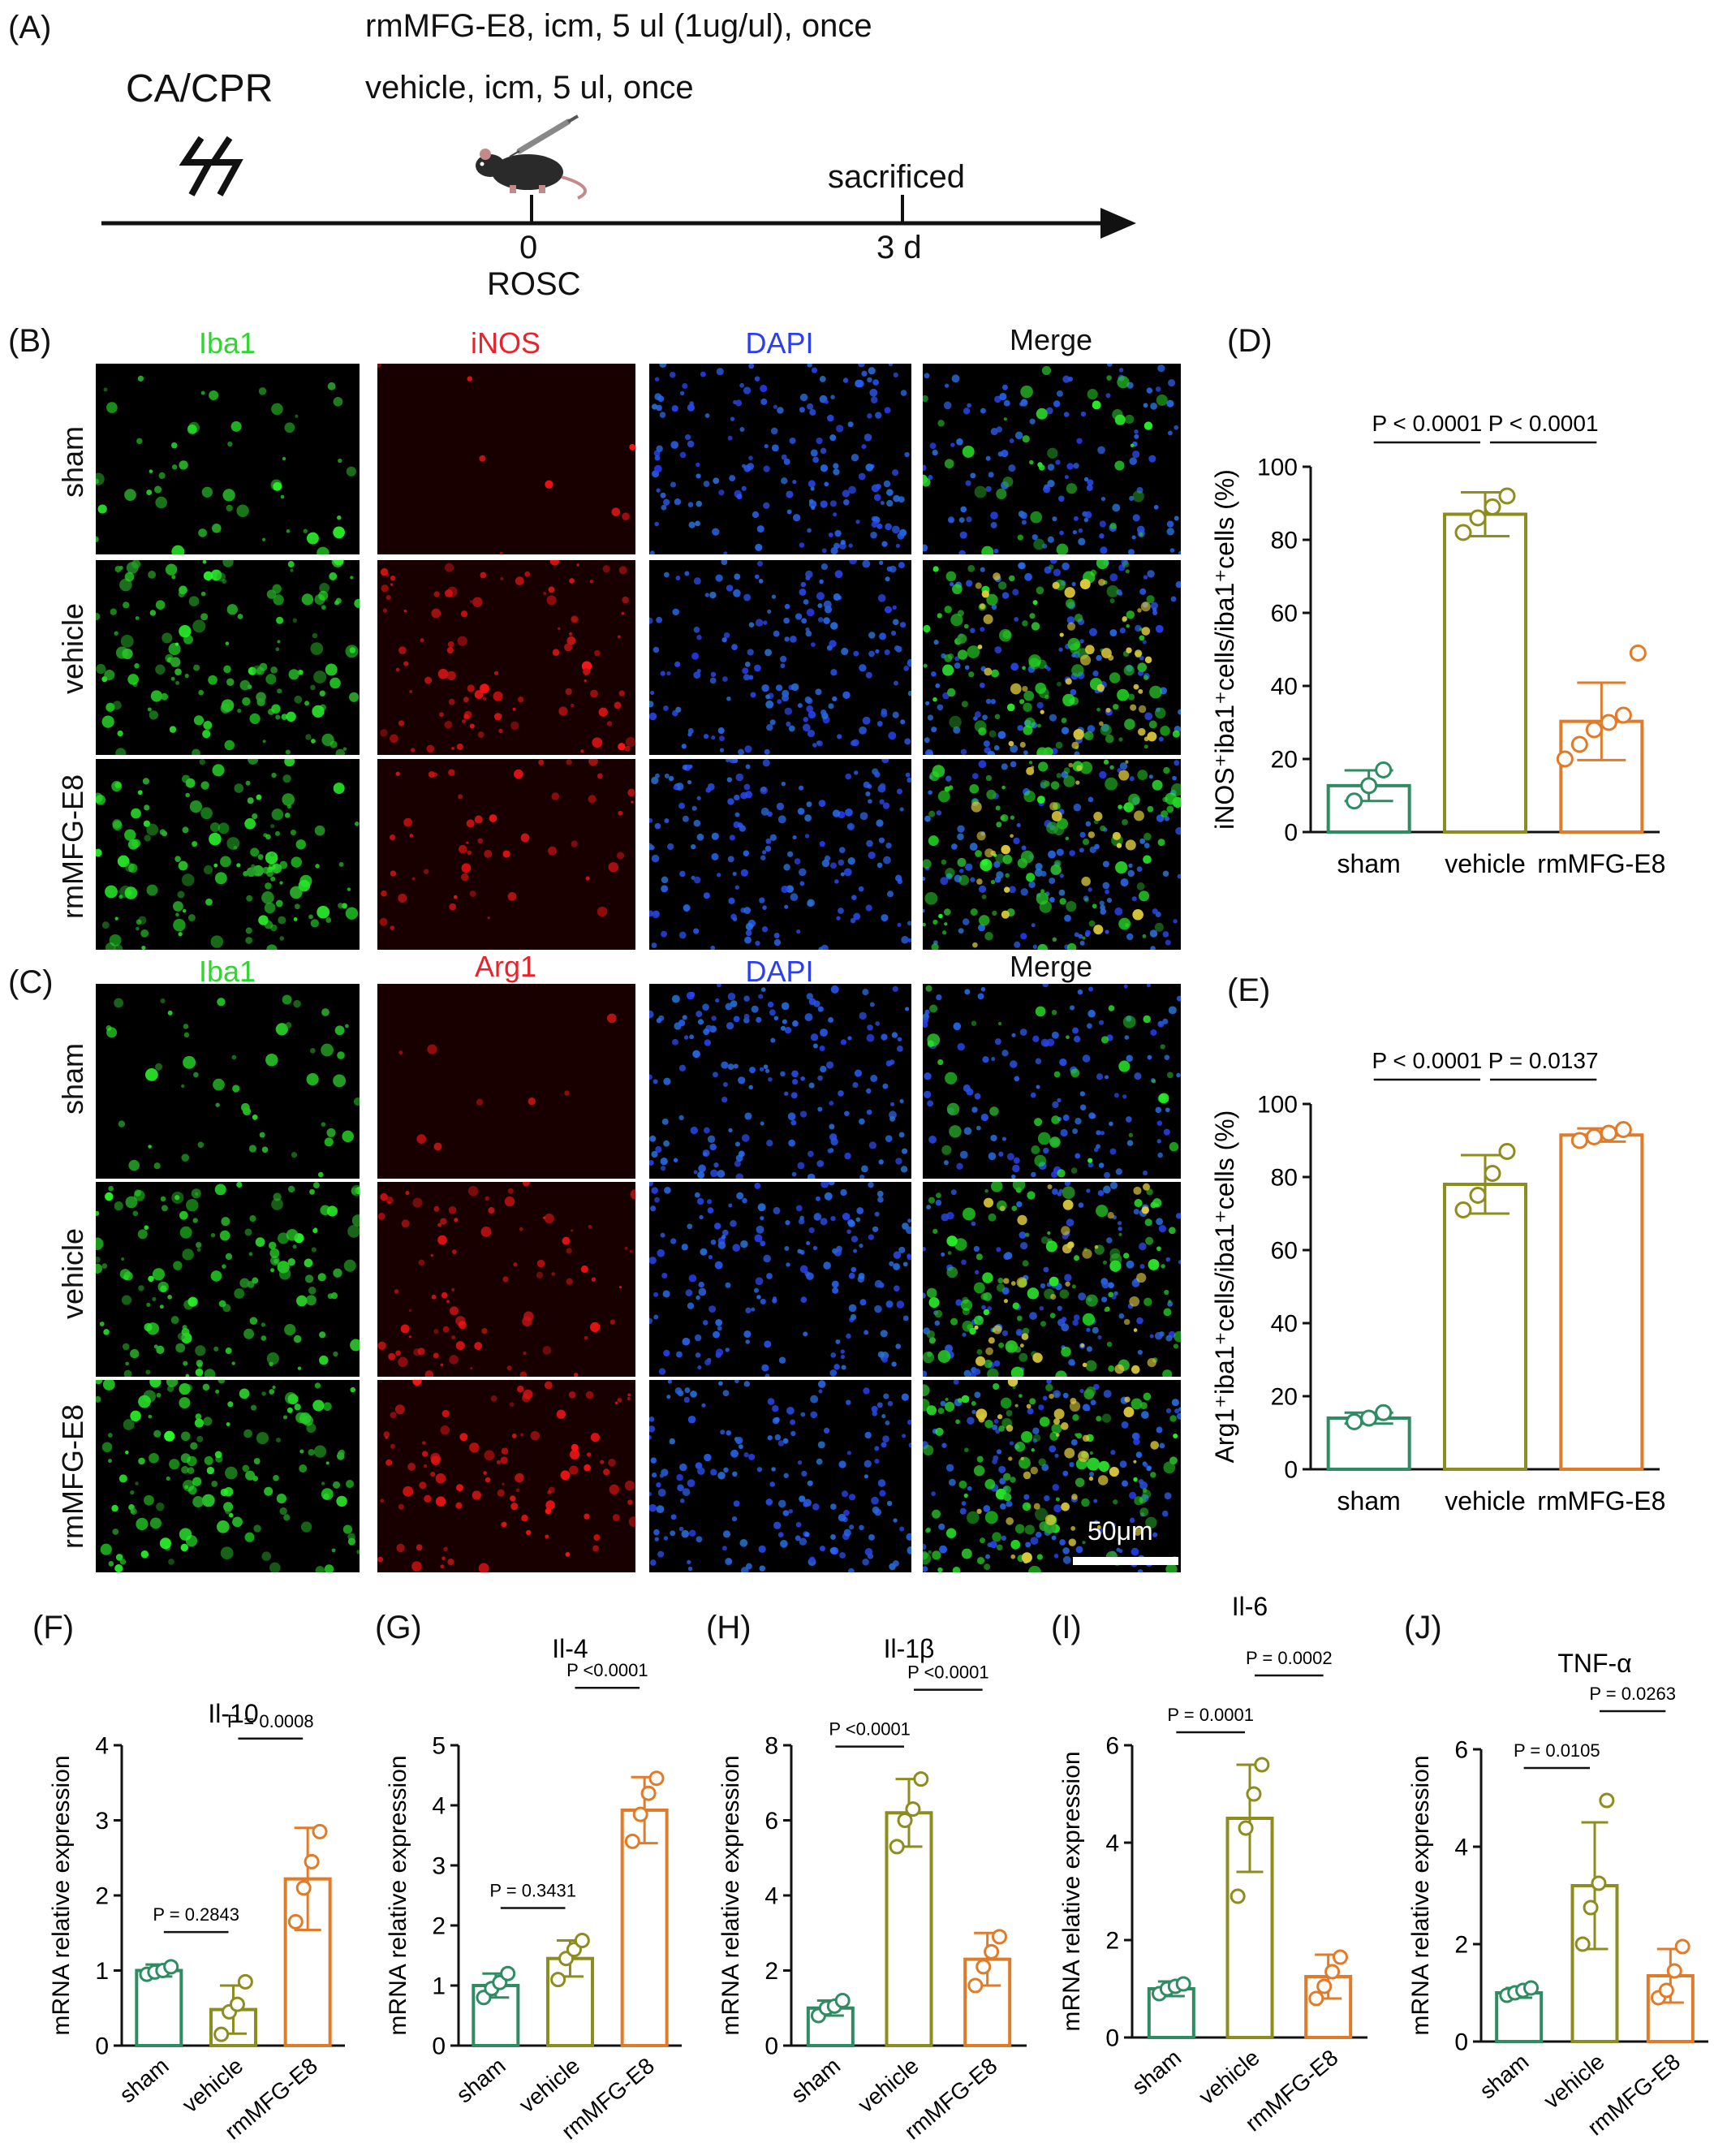  I want to click on panel-label-i: (I), so click(1067, 1627).